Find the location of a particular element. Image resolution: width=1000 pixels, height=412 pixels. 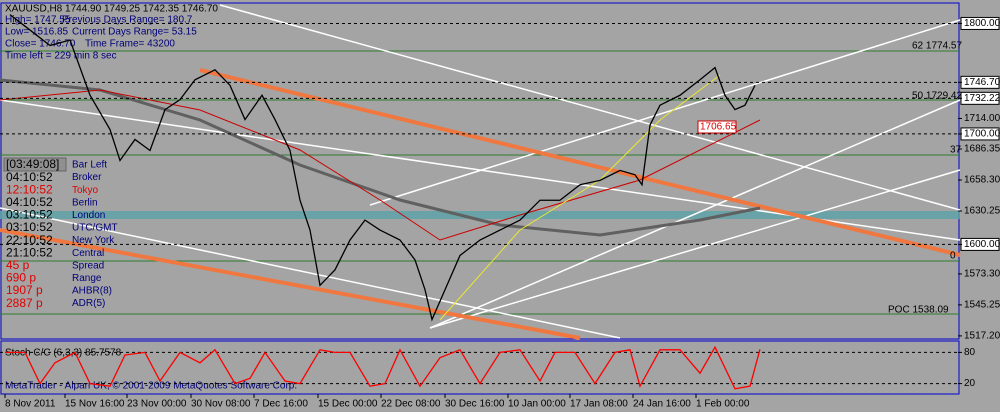

clock-time: 12:10:52 is located at coordinates (29, 189).